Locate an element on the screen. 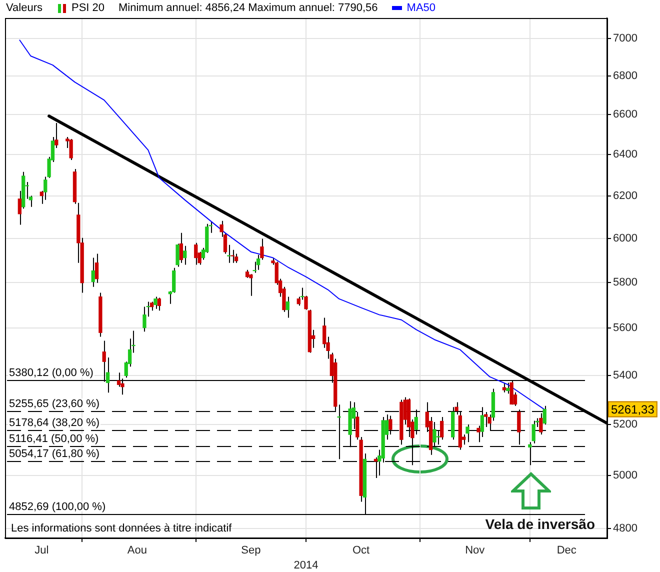 The width and height of the screenshot is (660, 572). y-tick-label: 6400 is located at coordinates (625, 154).